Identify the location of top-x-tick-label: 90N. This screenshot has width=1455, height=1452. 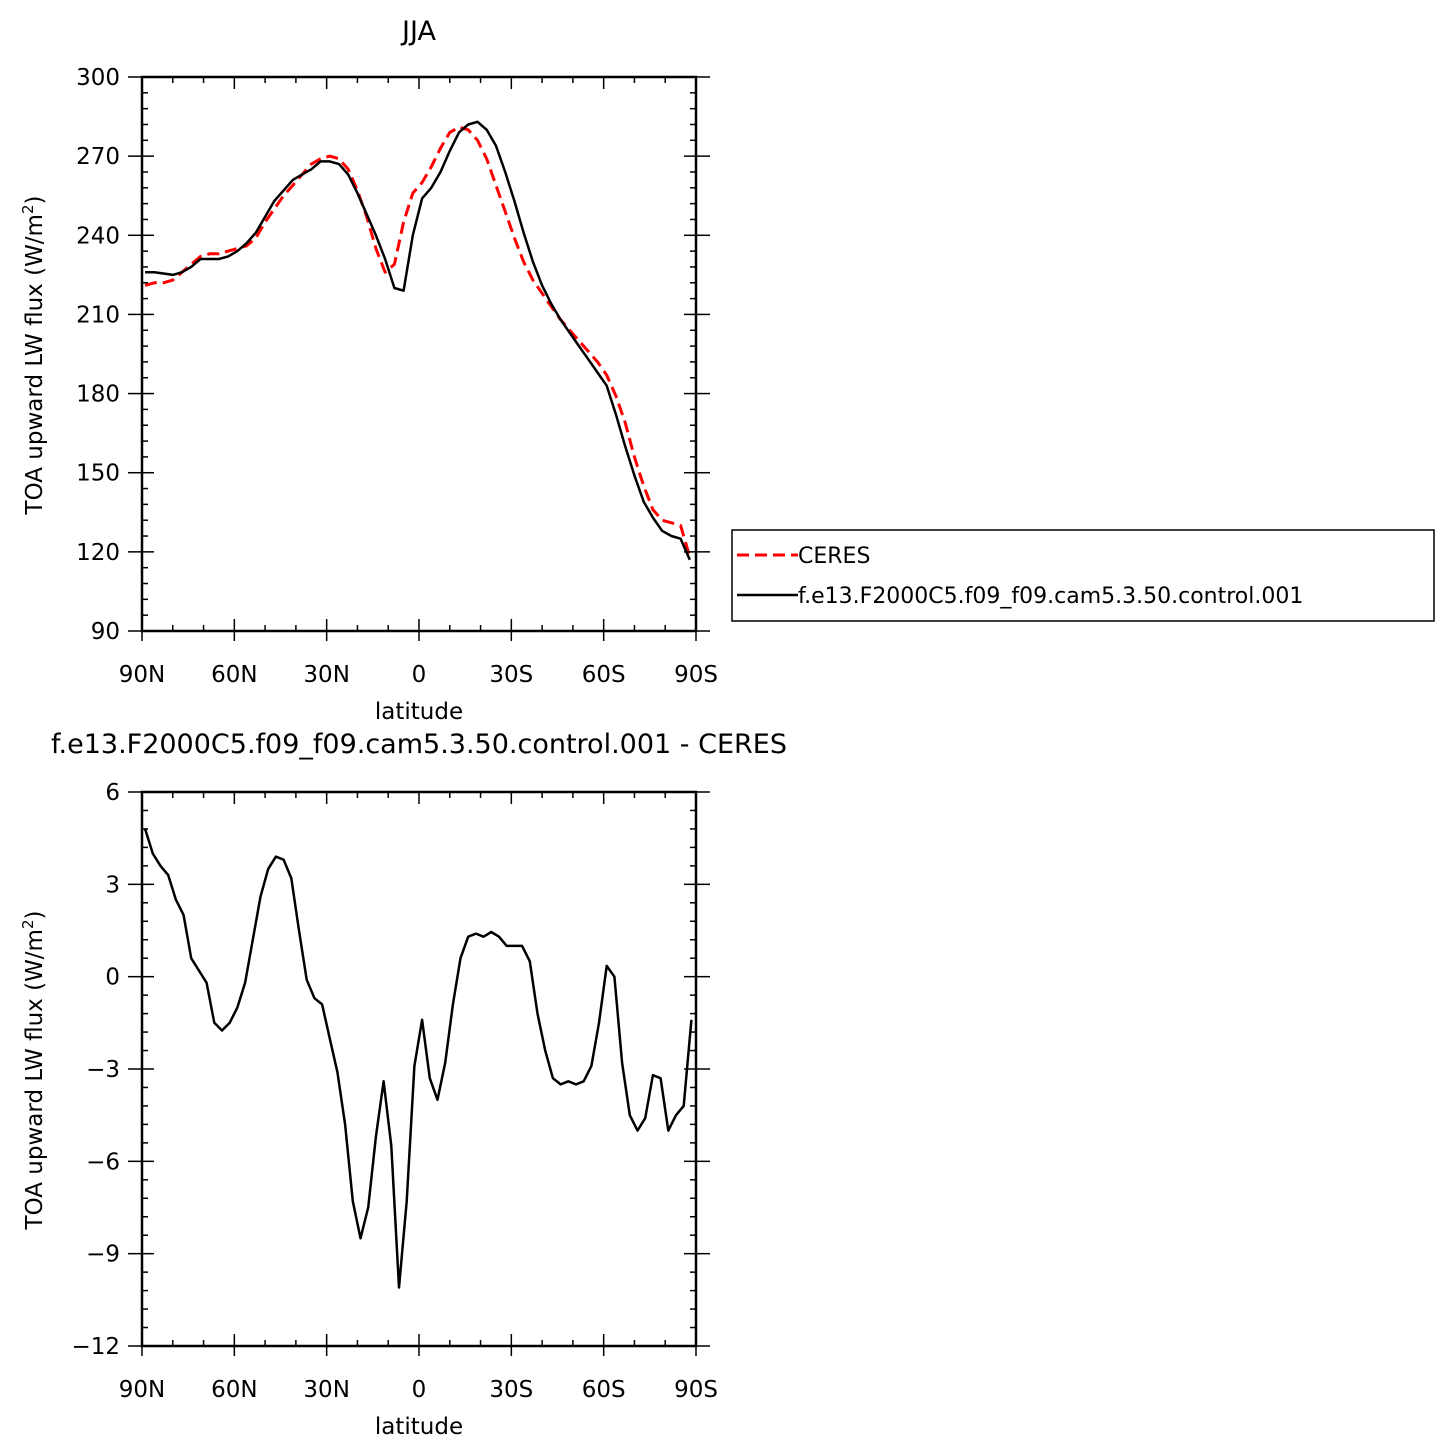
(142, 675).